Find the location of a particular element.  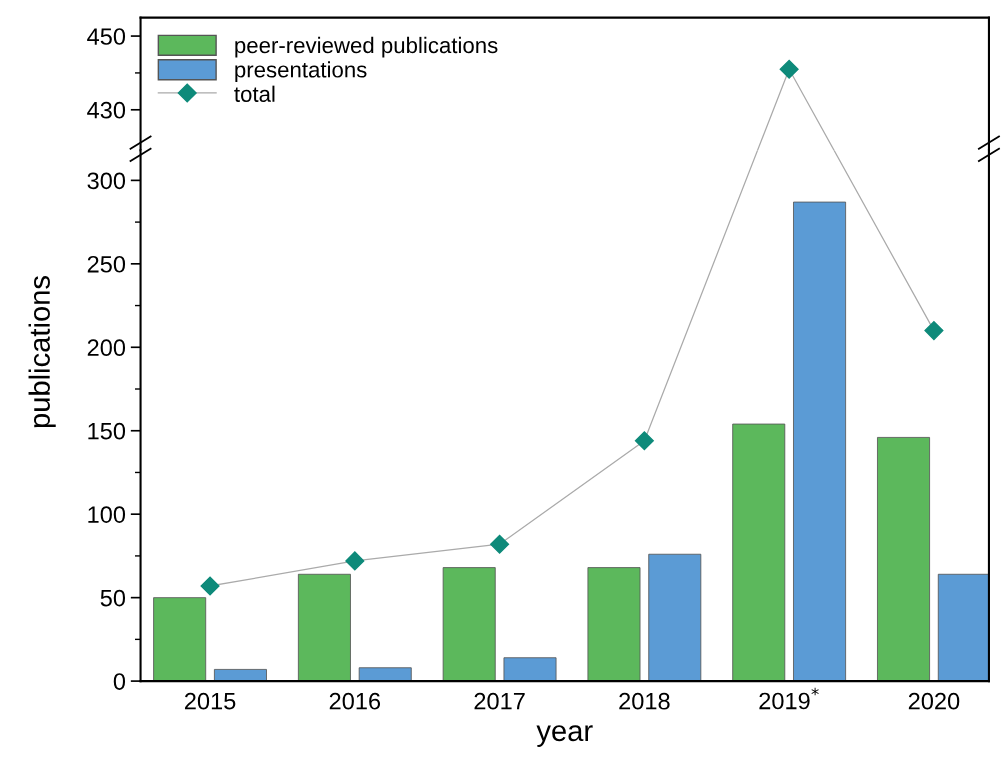

legend-label: presentations is located at coordinates (301, 71).